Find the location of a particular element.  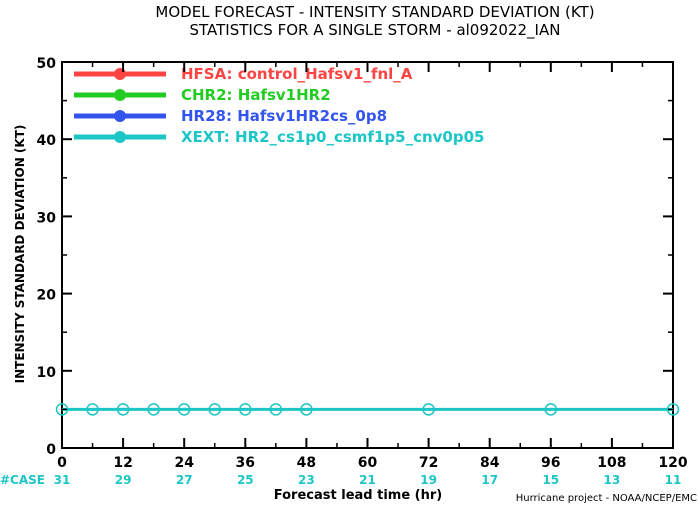

x-axis-label: Forecast lead time (hr) is located at coordinates (358, 495).